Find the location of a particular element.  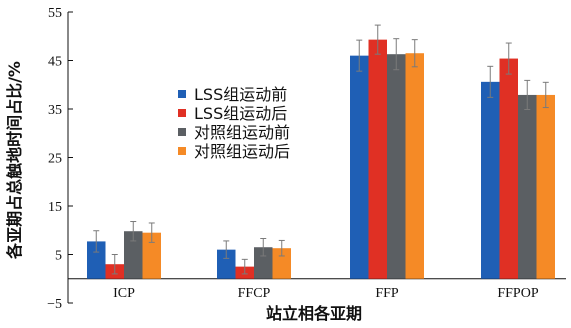

legend-label: LSS组运动后 is located at coordinates (240, 113).